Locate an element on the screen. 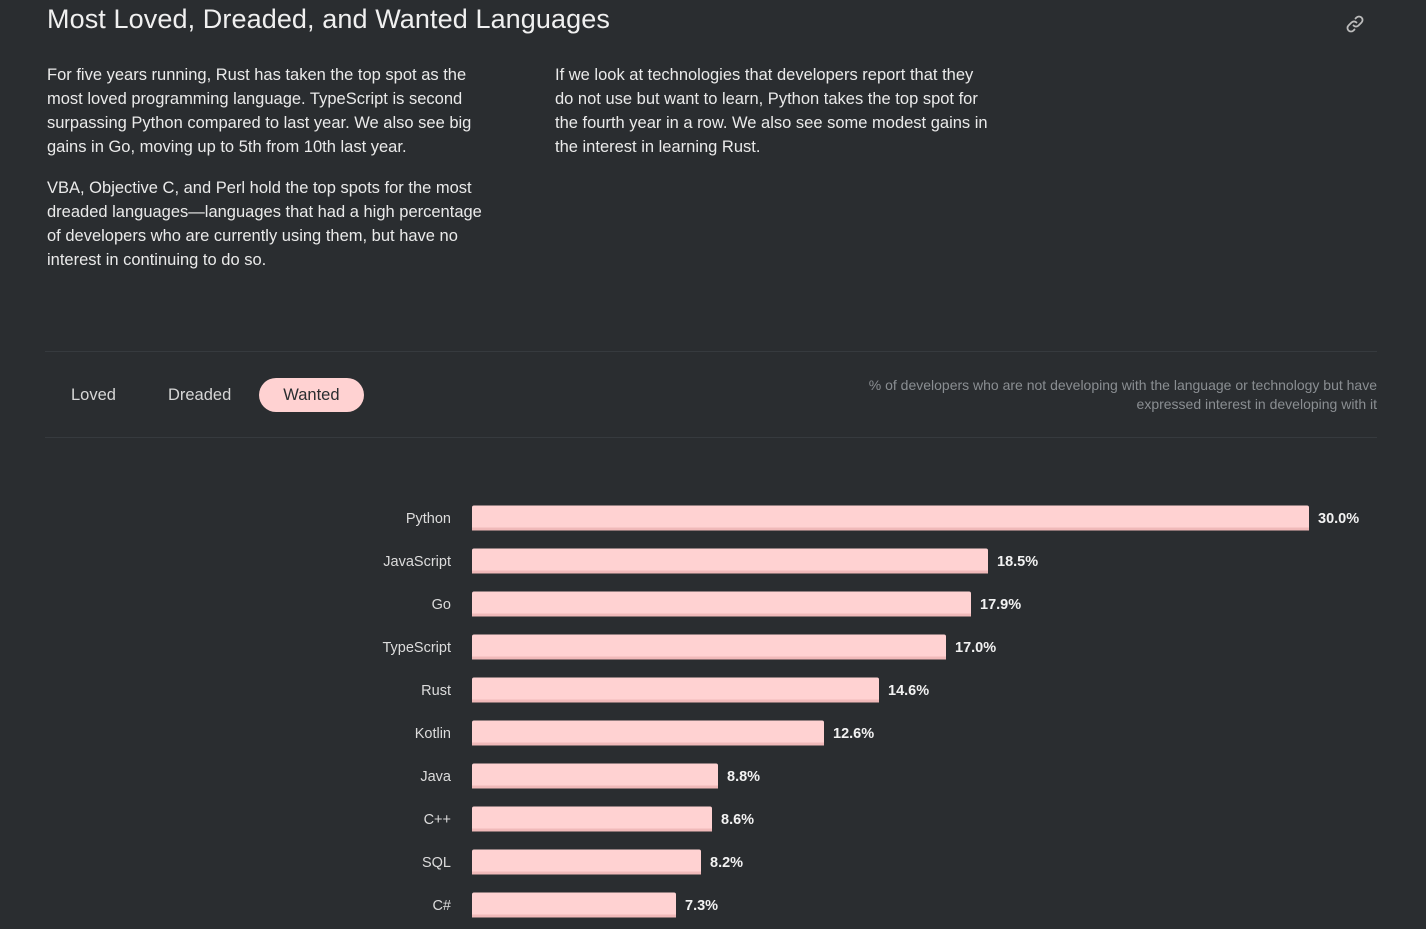 The height and width of the screenshot is (929, 1426). link-icon is located at coordinates (1355, 24).